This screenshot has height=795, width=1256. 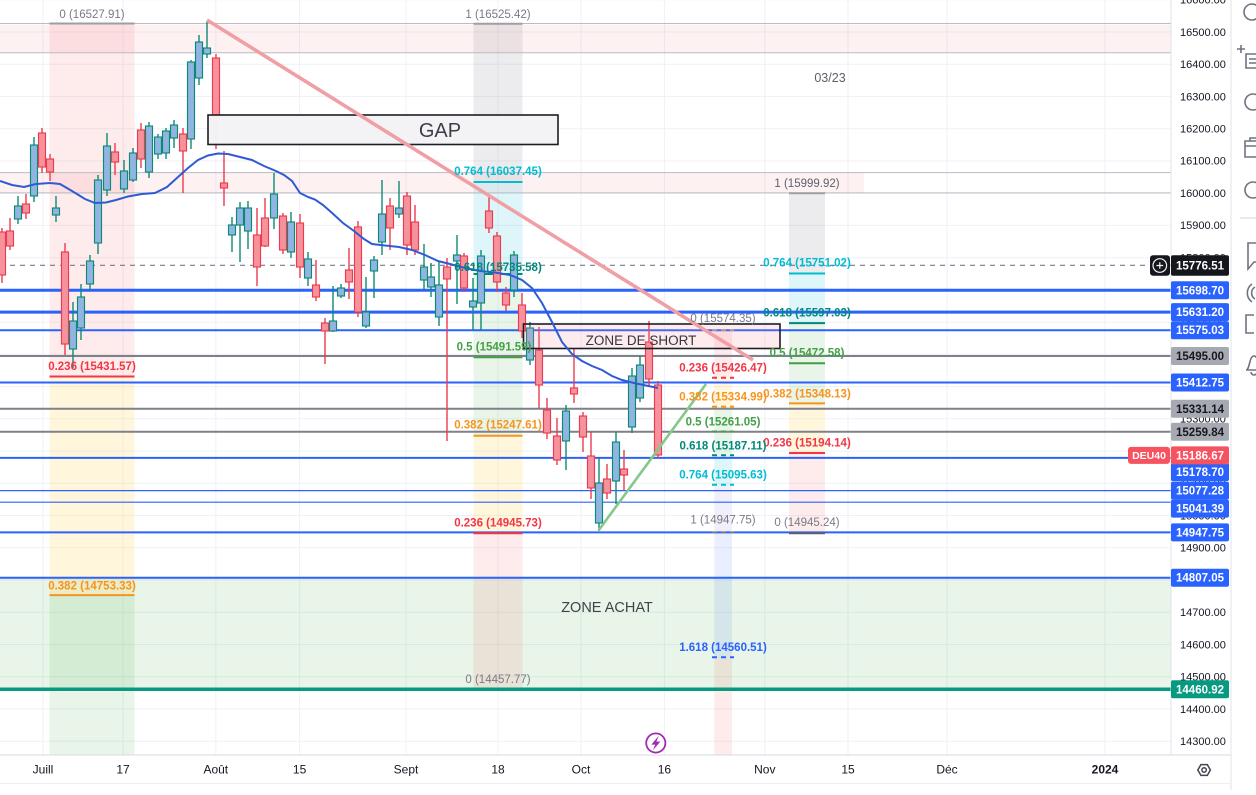 I want to click on svg-text: 0 (14945.24), so click(x=806, y=523).